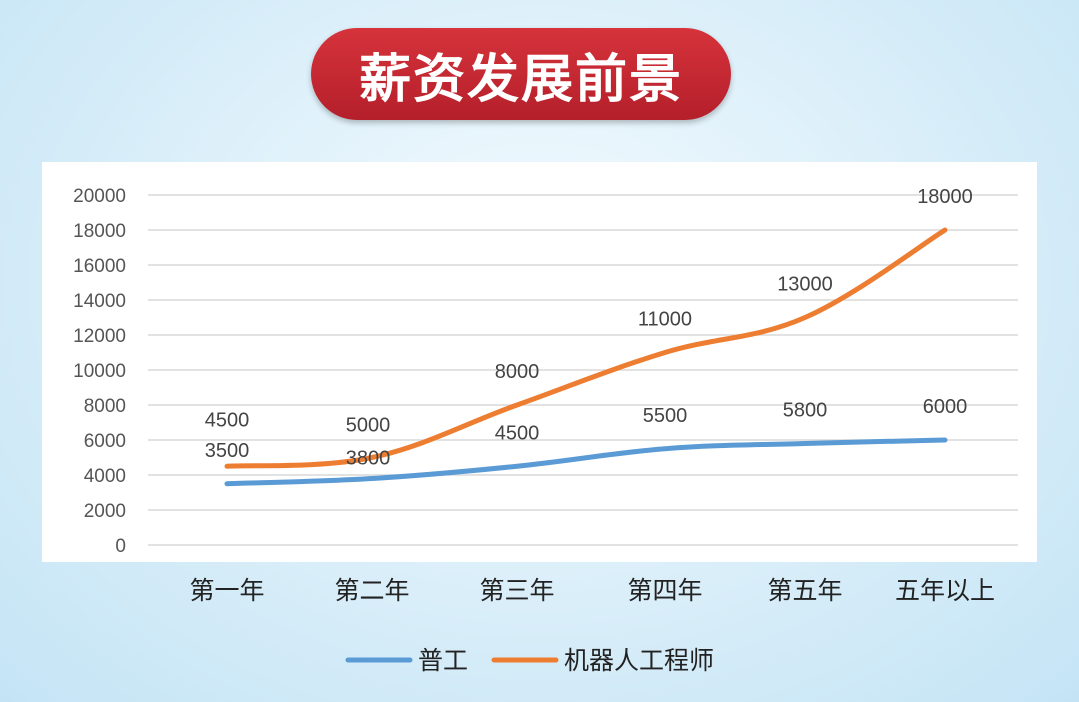 The height and width of the screenshot is (702, 1079). I want to click on y-tick-label: 2000, so click(105, 511).